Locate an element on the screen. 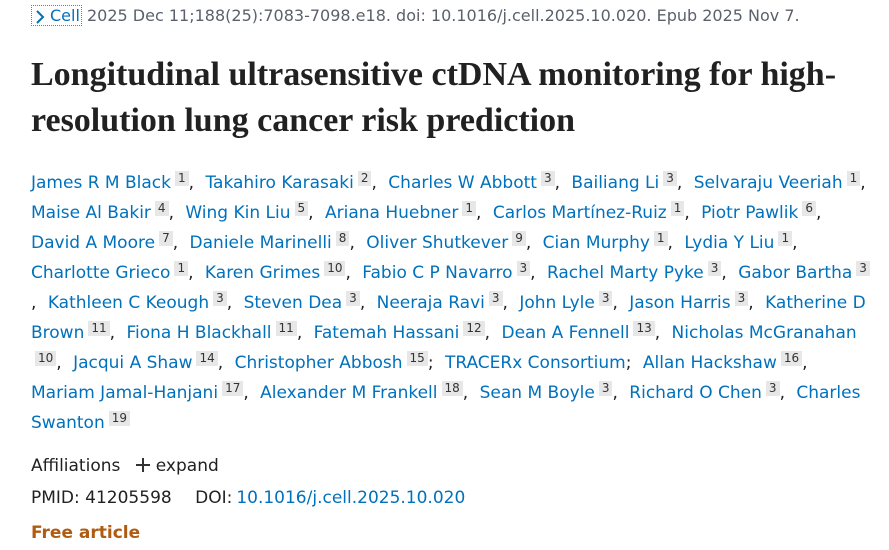 The height and width of the screenshot is (550, 889). author-name: Mariam Jamal-Hanjani is located at coordinates (125, 393).